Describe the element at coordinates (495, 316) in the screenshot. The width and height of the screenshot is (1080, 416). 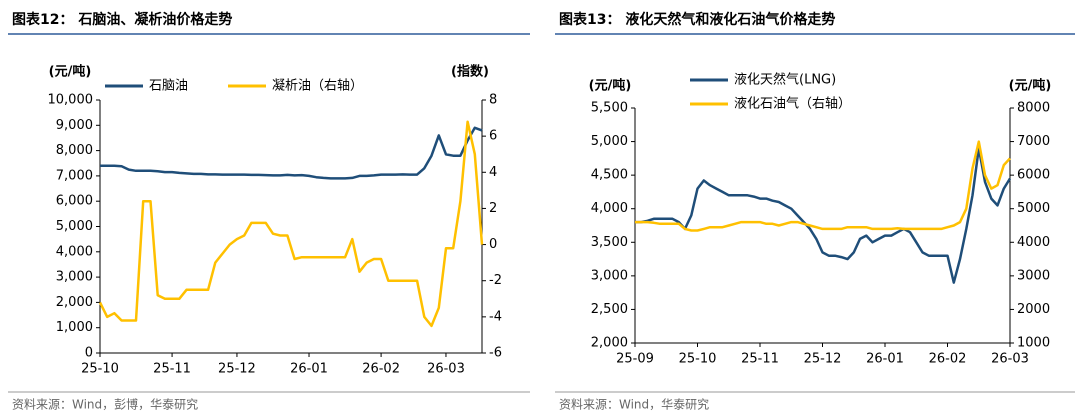
I see `y2-tick-label: -4` at that location.